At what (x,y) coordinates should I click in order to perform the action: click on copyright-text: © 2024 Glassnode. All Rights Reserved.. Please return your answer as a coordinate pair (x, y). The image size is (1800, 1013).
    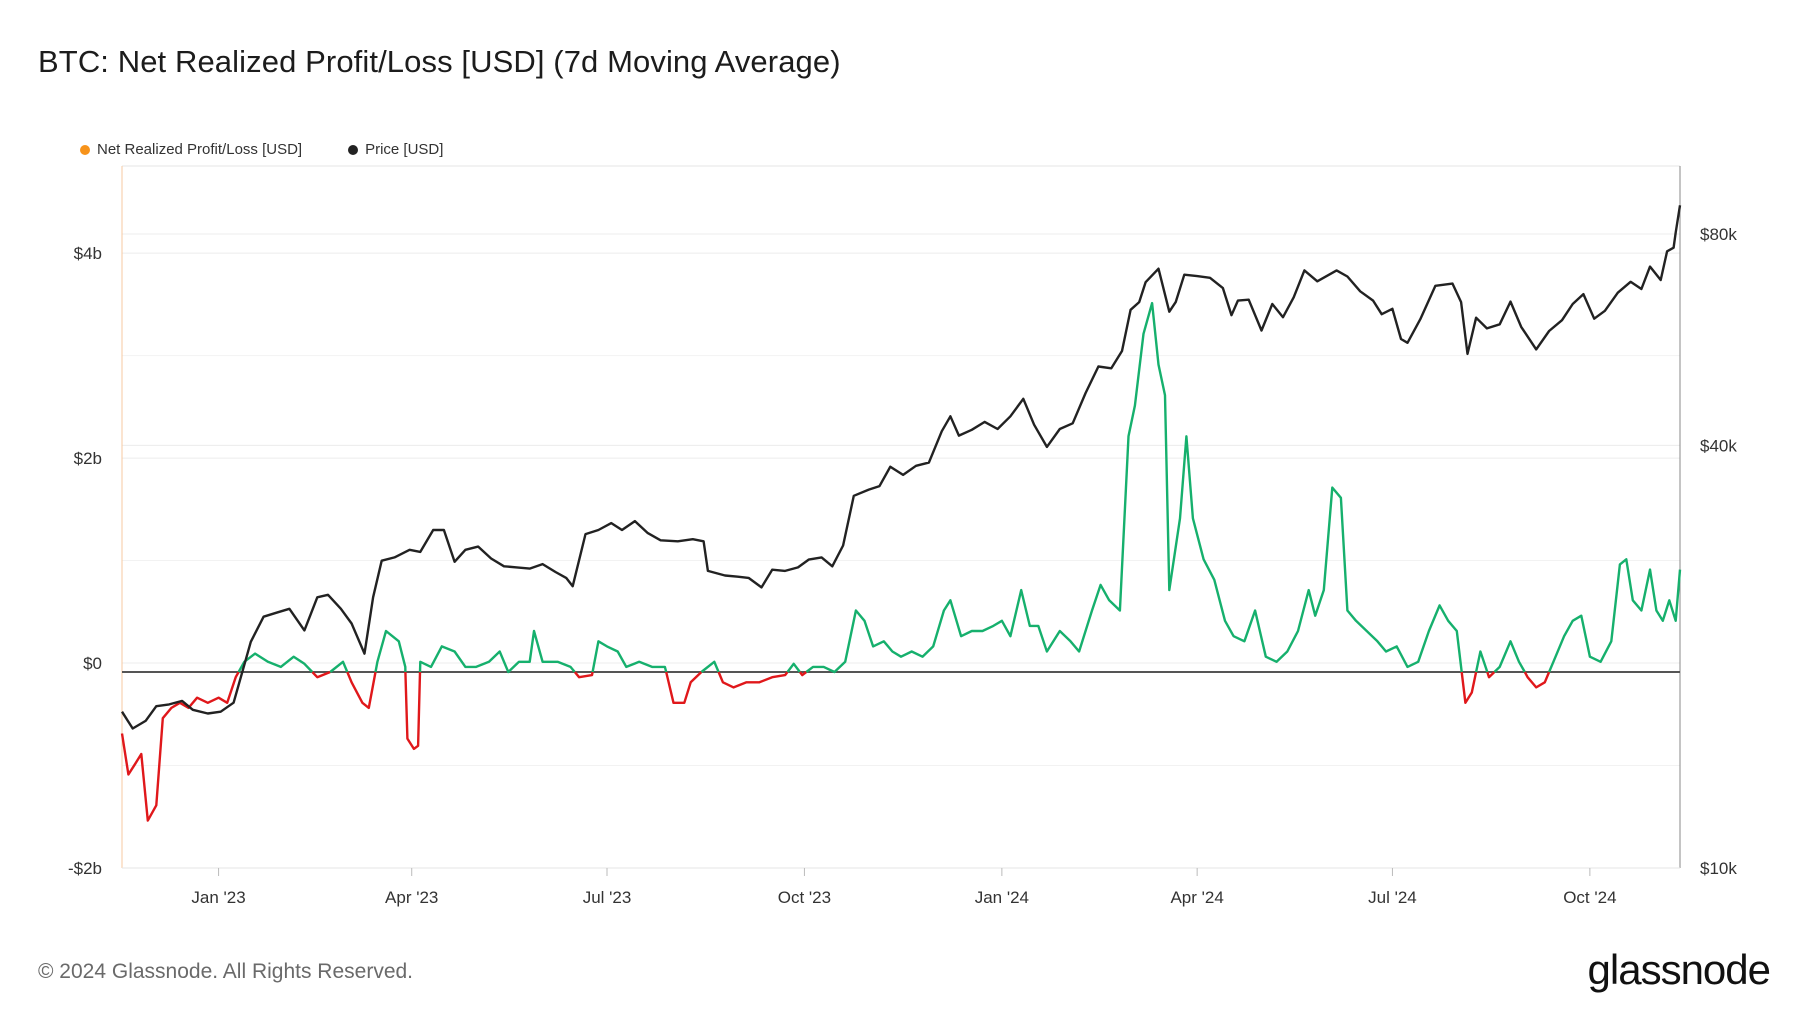
    Looking at the image, I should click on (226, 971).